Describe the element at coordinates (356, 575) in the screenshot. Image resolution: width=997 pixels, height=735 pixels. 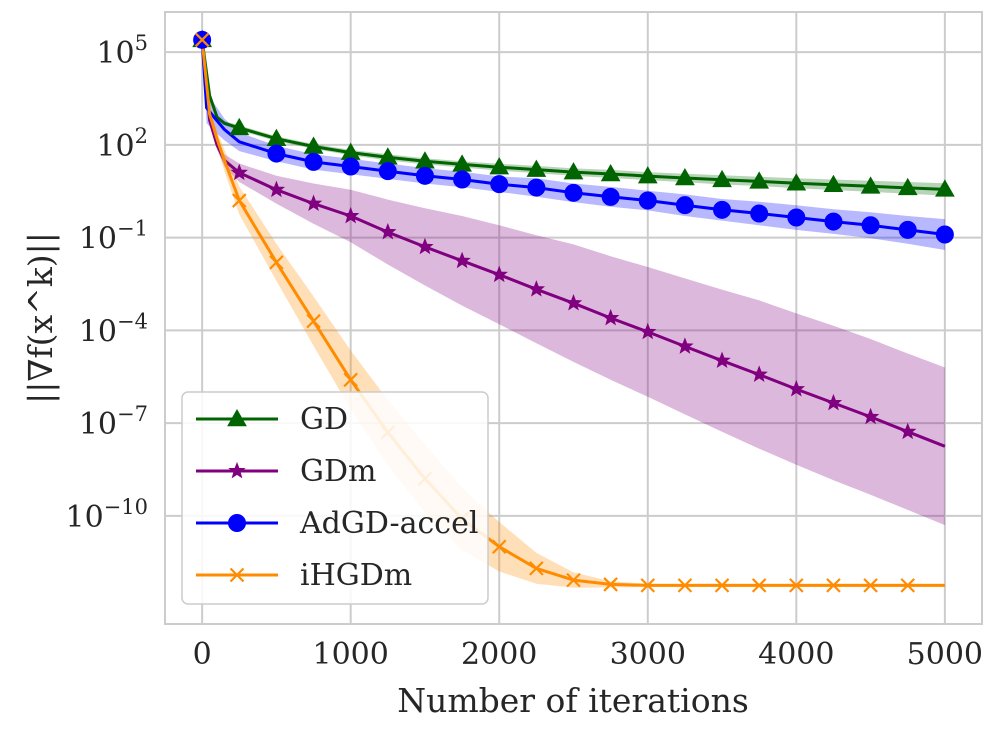
I see `legend-label: iHGDm` at that location.